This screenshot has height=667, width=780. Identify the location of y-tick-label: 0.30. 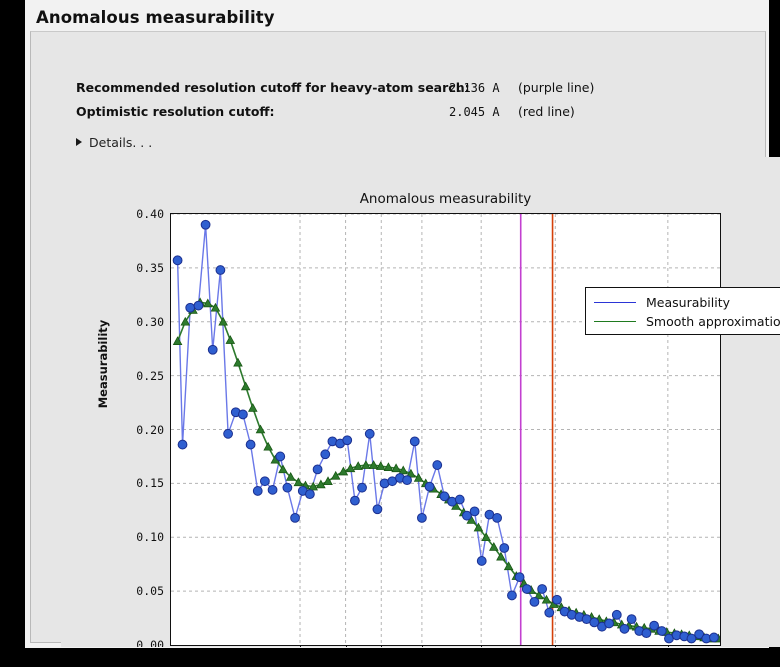
(150, 321).